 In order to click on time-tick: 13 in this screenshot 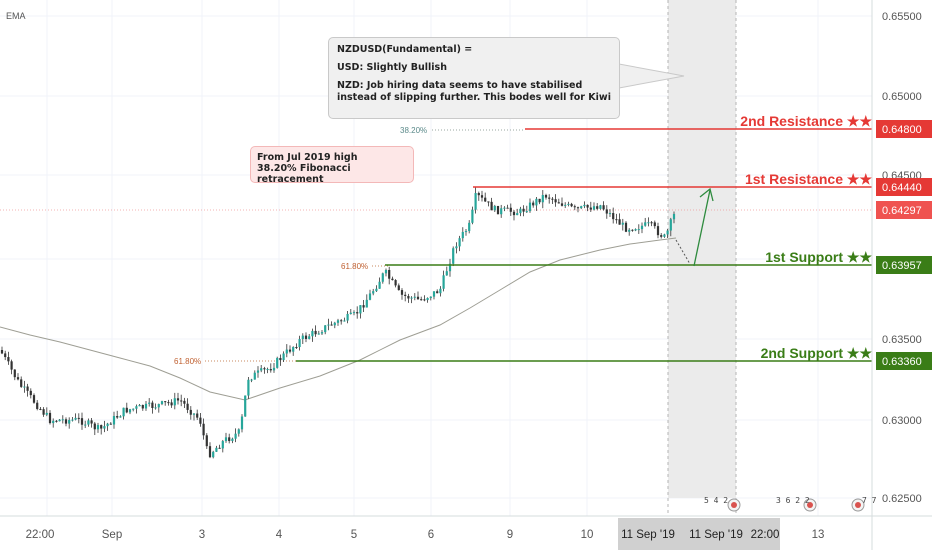, I will do `click(818, 535)`.